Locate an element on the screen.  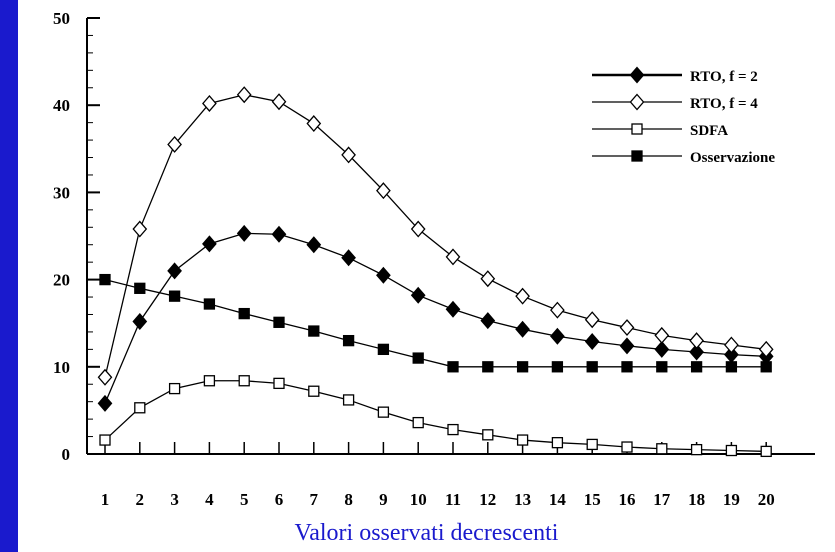
y-tick-label: 40 is located at coordinates (61, 105).